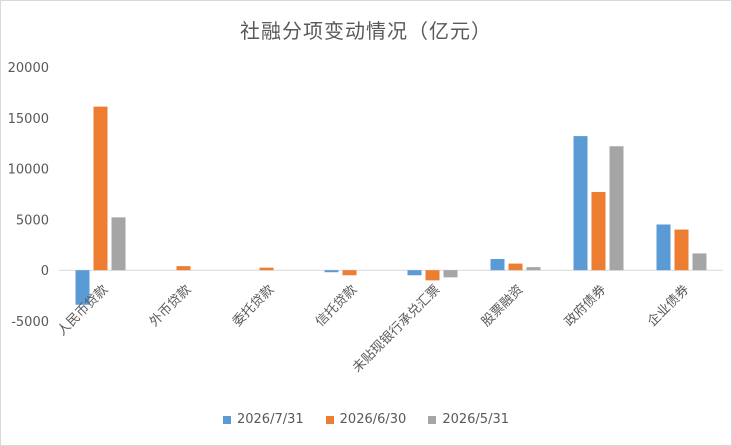  Describe the element at coordinates (30, 322) in the screenshot. I see `y-tick-label: -5000` at that location.